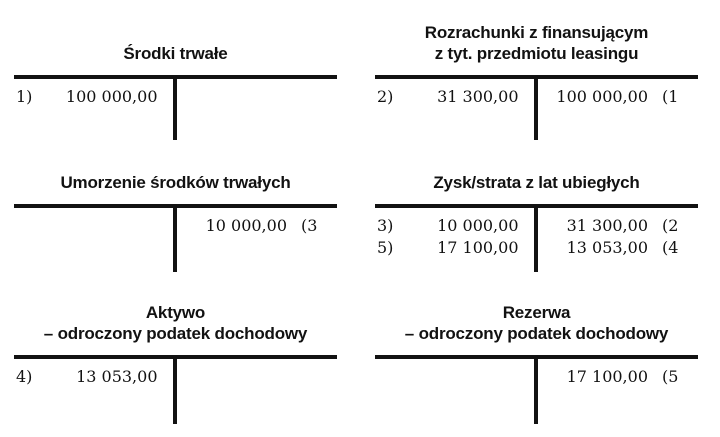 Image resolution: width=720 pixels, height=437 pixels. I want to click on account-title-line: Umorzenie środków trwałych, so click(175, 182).